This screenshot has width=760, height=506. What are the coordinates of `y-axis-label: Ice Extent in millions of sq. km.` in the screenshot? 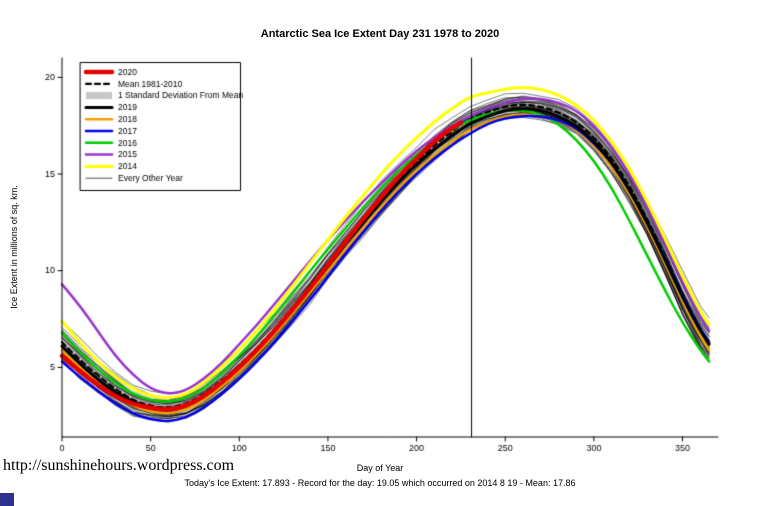 It's located at (14, 247).